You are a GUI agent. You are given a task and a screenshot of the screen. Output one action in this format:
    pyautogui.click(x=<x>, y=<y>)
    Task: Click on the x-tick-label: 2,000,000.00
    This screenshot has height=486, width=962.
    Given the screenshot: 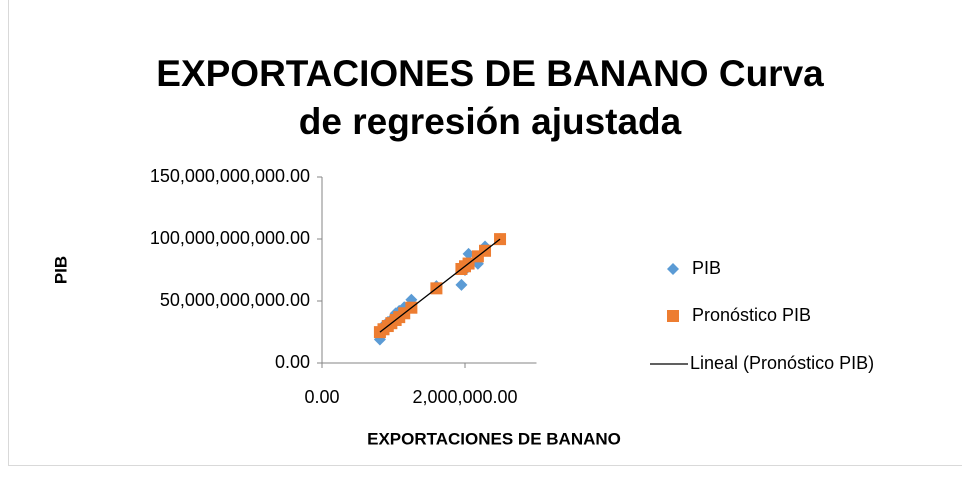 What is the action you would take?
    pyautogui.click(x=464, y=397)
    